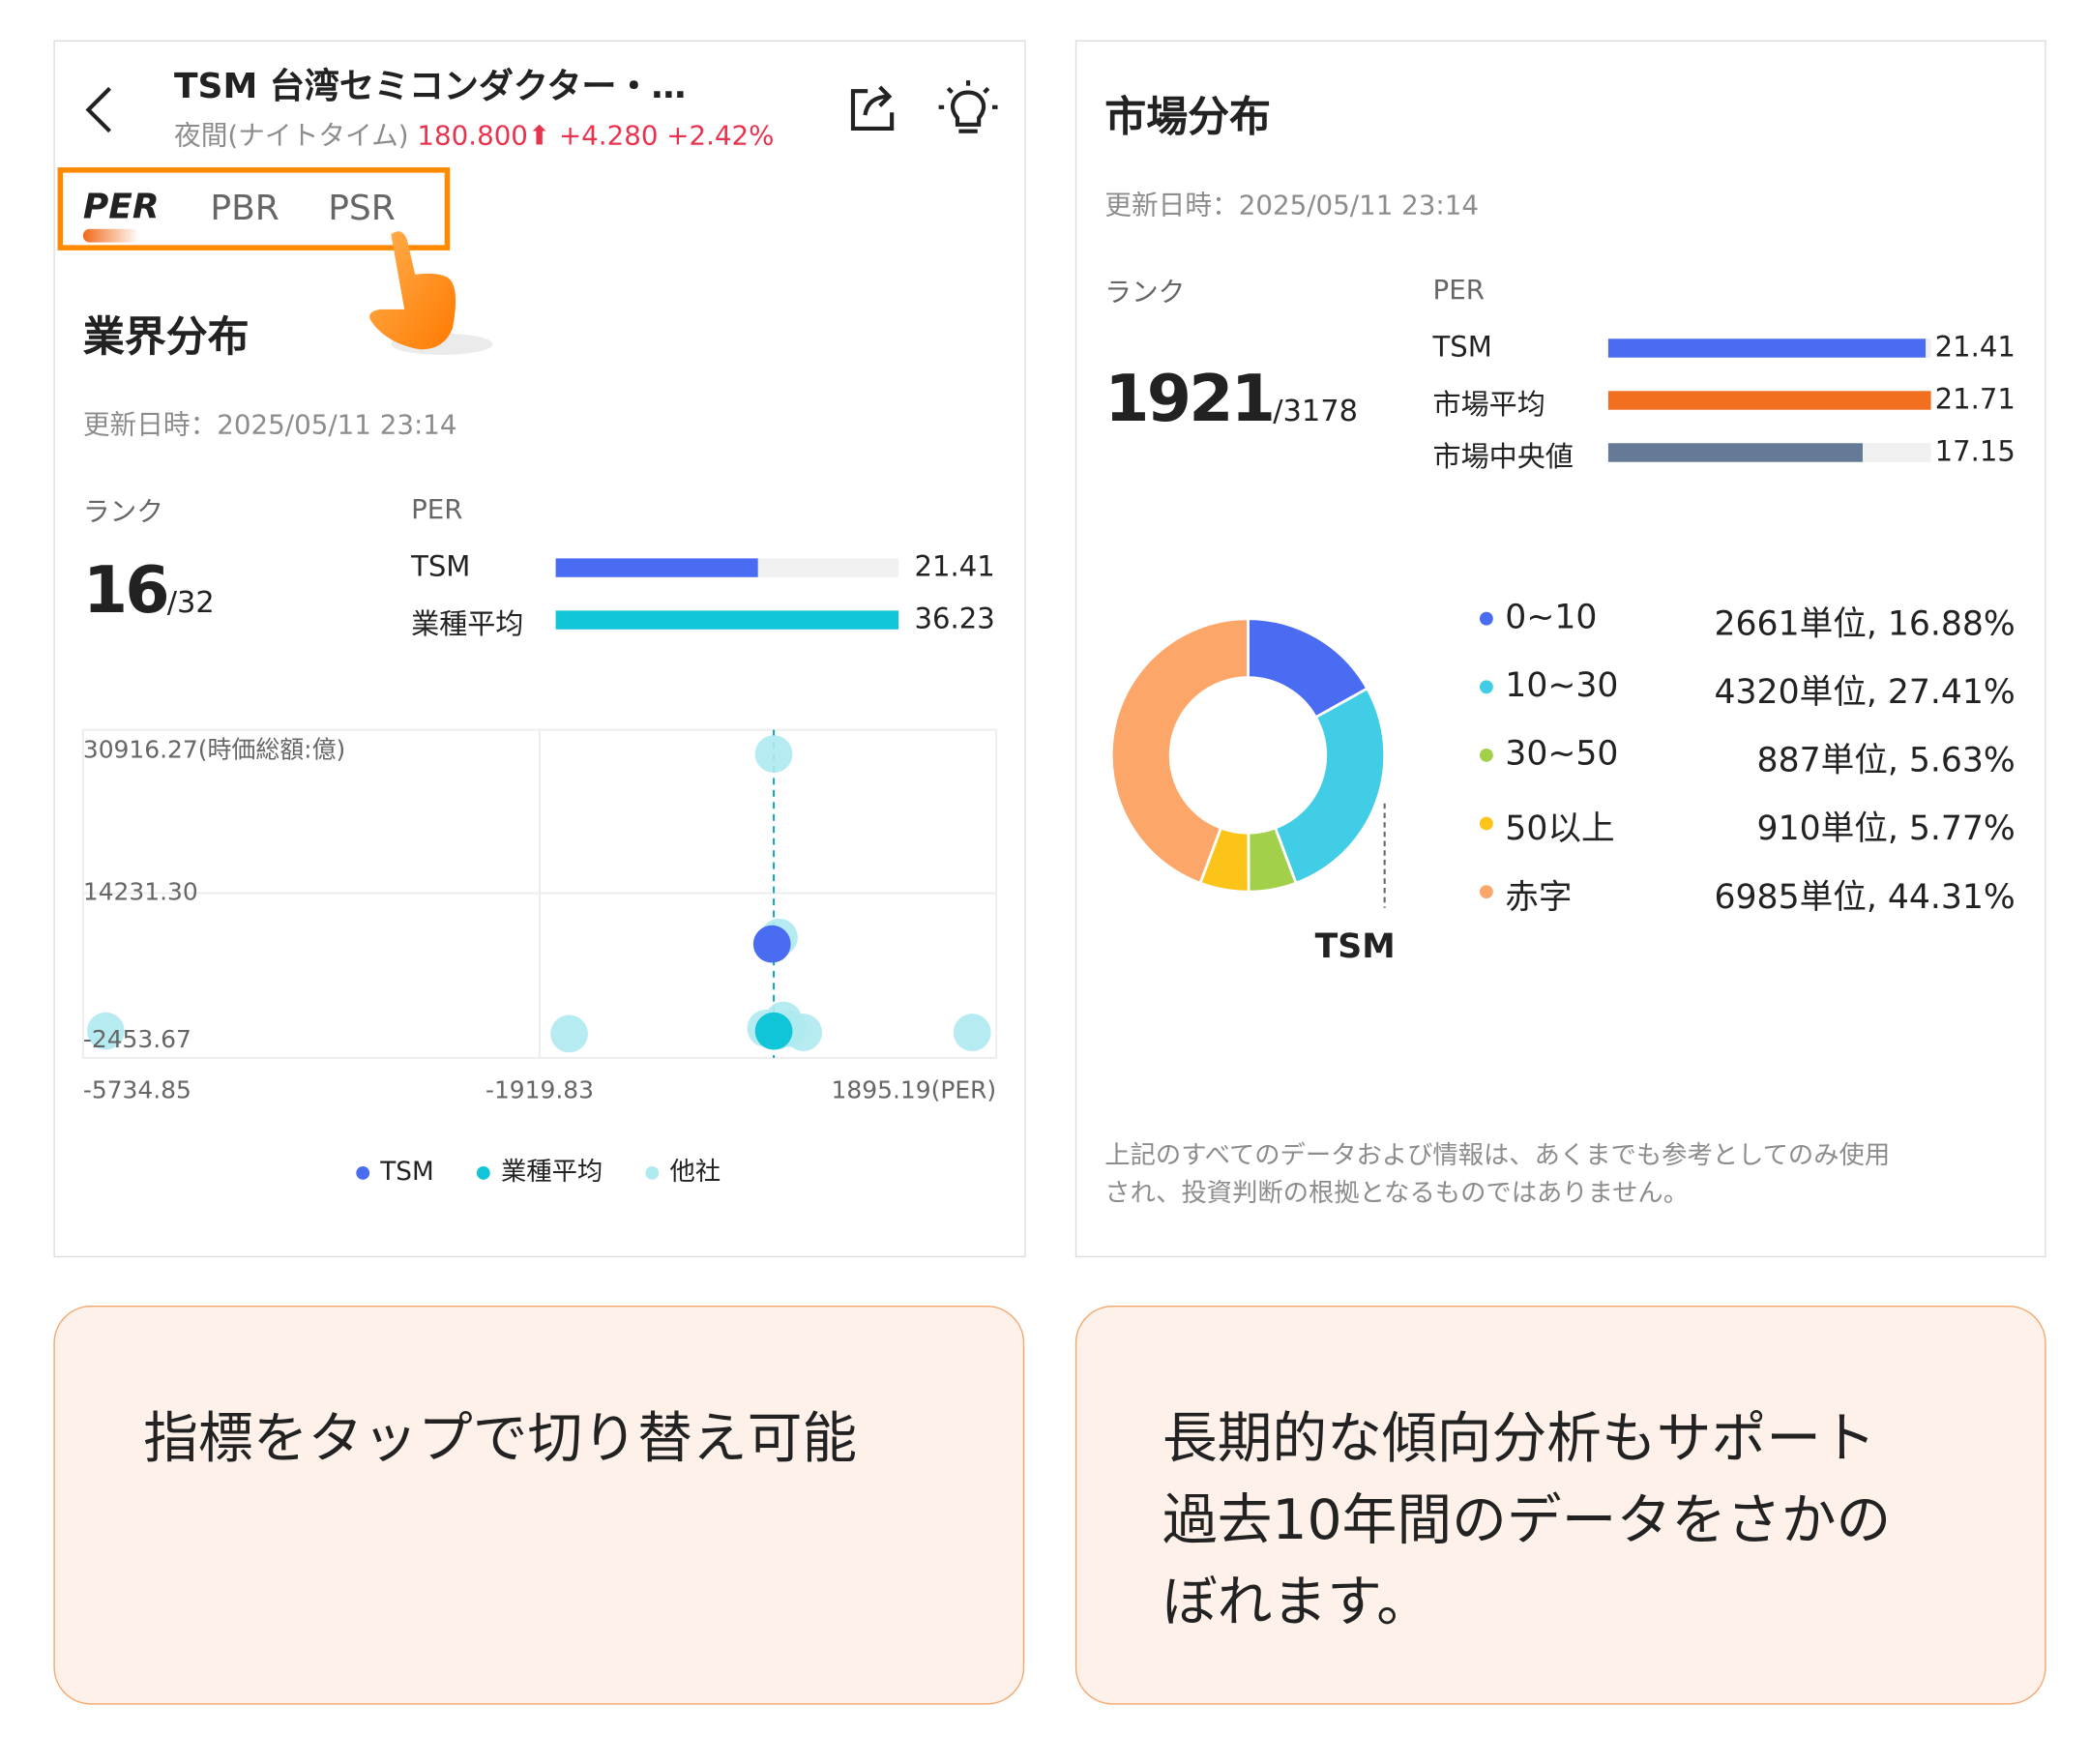  What do you see at coordinates (539, 893) in the screenshot?
I see `industry-scatter-chart` at bounding box center [539, 893].